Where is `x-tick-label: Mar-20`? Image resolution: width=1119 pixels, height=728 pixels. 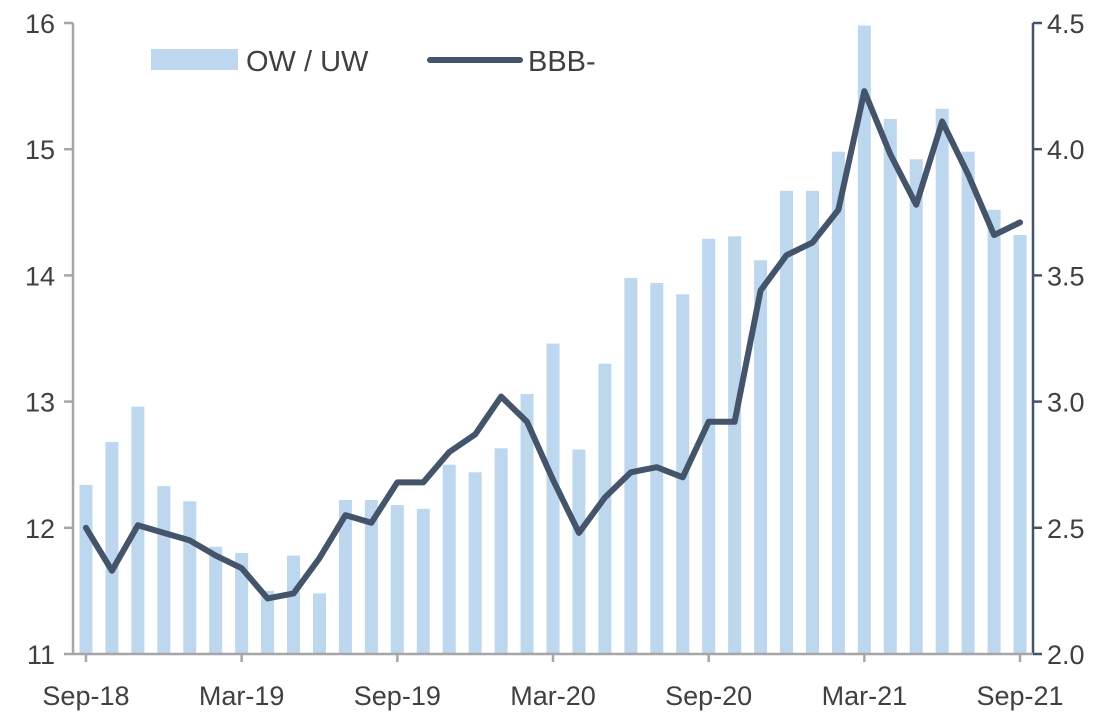 x-tick-label: Mar-20 is located at coordinates (553, 696).